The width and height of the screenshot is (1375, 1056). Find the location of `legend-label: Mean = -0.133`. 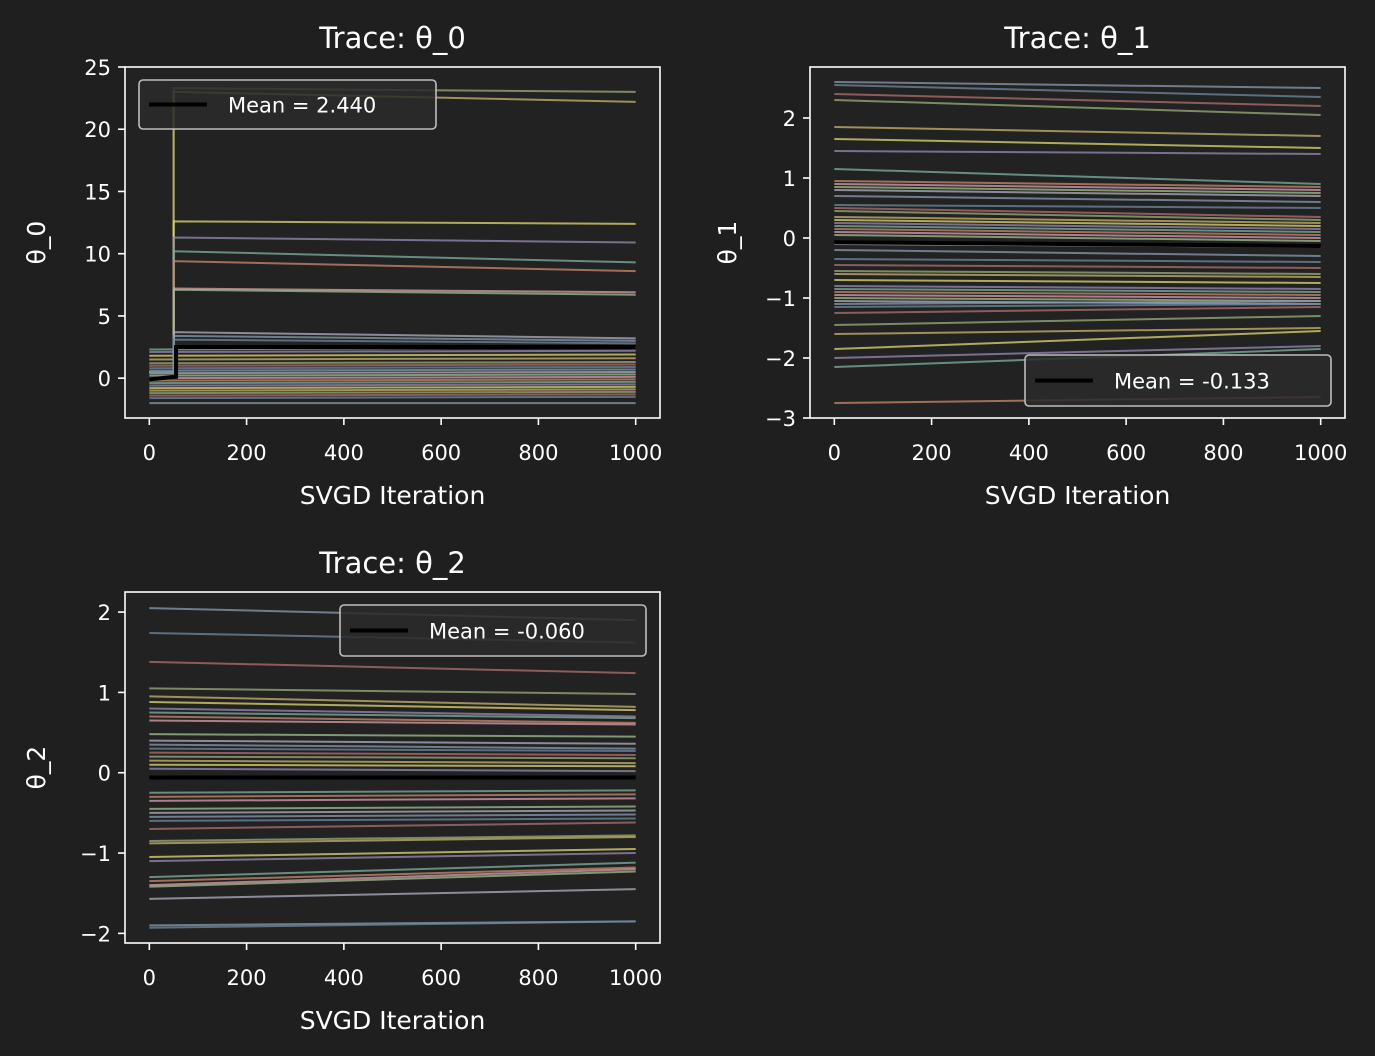

legend-label: Mean = -0.133 is located at coordinates (1192, 382).